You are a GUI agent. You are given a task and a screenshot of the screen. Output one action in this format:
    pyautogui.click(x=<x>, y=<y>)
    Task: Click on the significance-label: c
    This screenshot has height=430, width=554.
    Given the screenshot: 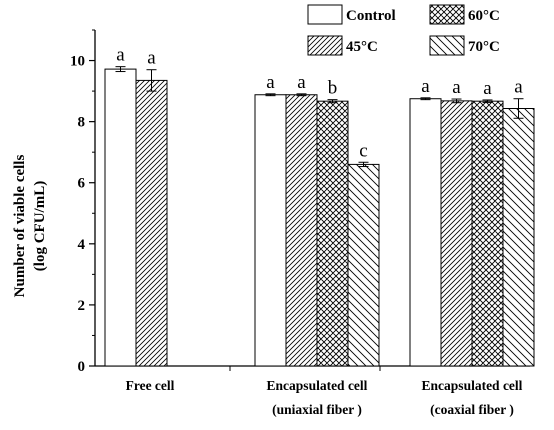 What is the action you would take?
    pyautogui.click(x=363, y=150)
    